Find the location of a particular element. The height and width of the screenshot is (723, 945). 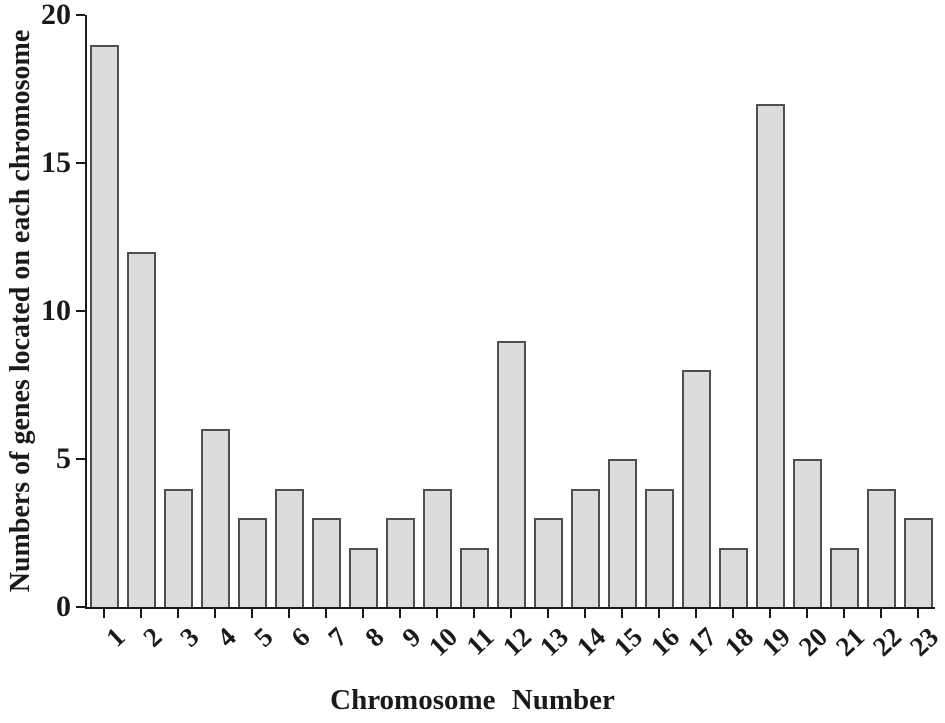

x-tick-label: 21 is located at coordinates (850, 641).